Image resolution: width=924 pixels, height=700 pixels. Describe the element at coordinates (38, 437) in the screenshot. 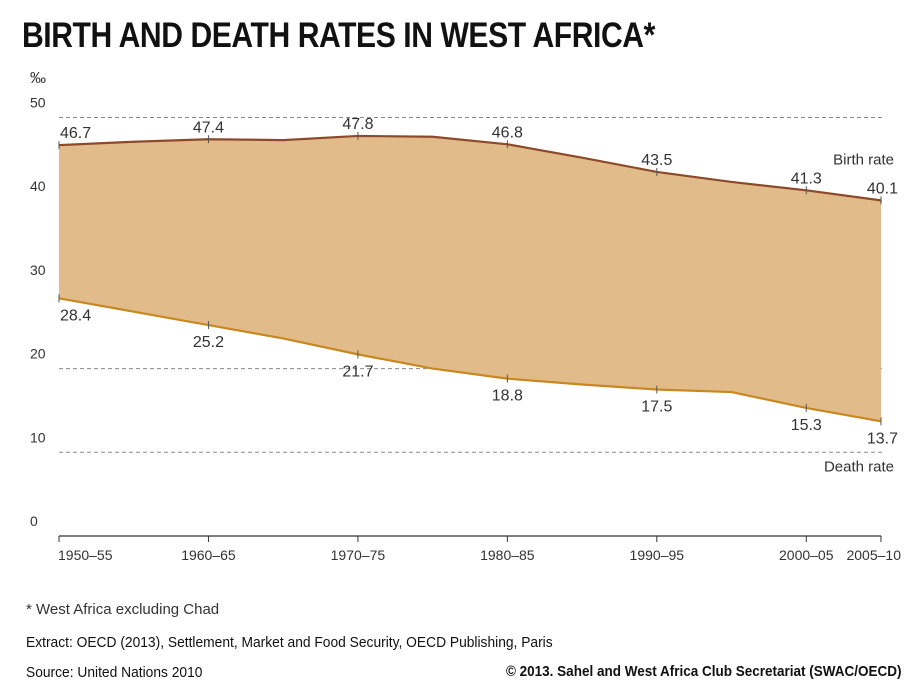

I see `y-tick-label: 10` at that location.